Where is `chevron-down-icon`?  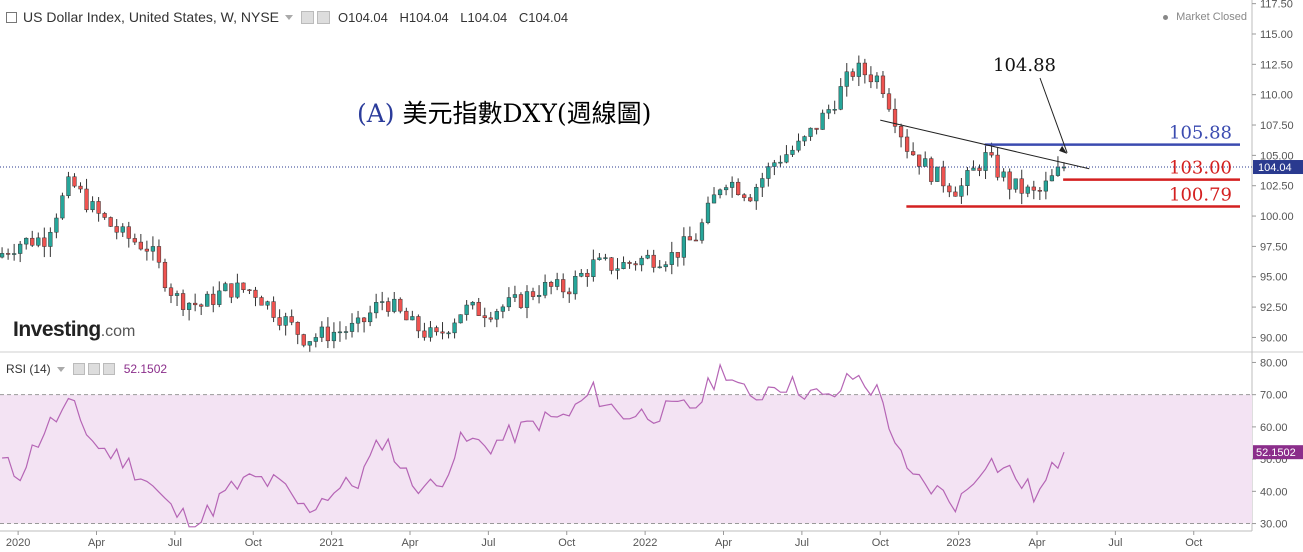 chevron-down-icon is located at coordinates (289, 17).